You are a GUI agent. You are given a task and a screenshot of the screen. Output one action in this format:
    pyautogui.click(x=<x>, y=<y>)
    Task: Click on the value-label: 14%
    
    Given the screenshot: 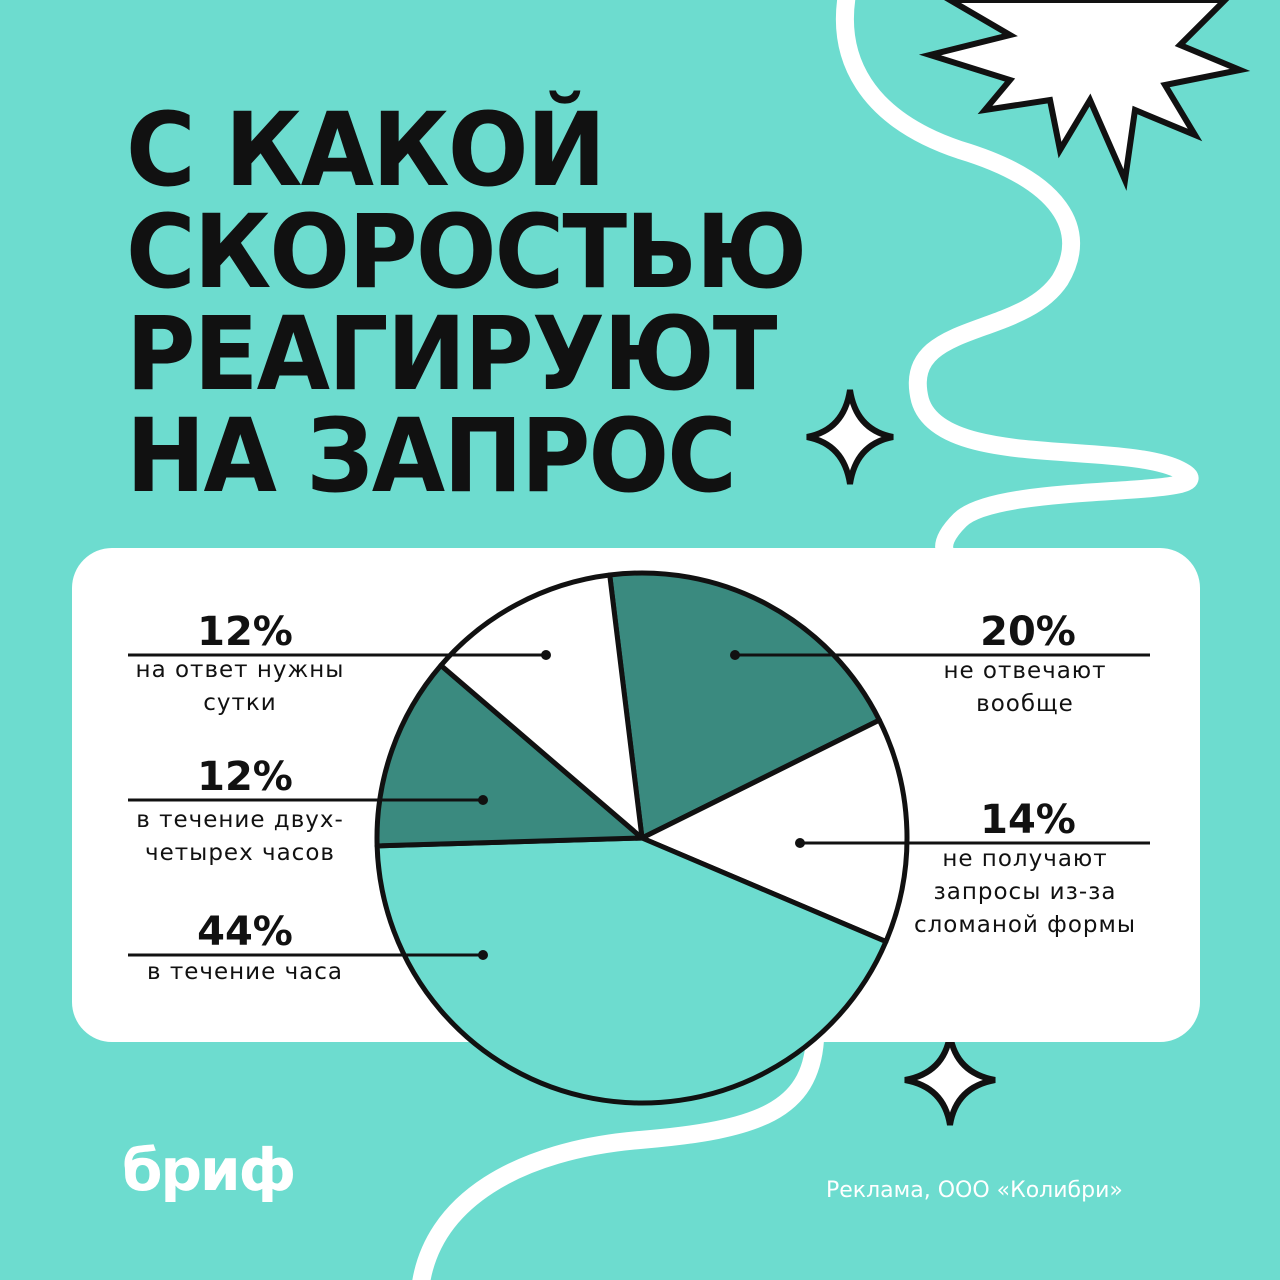 What is the action you would take?
    pyautogui.click(x=1028, y=820)
    